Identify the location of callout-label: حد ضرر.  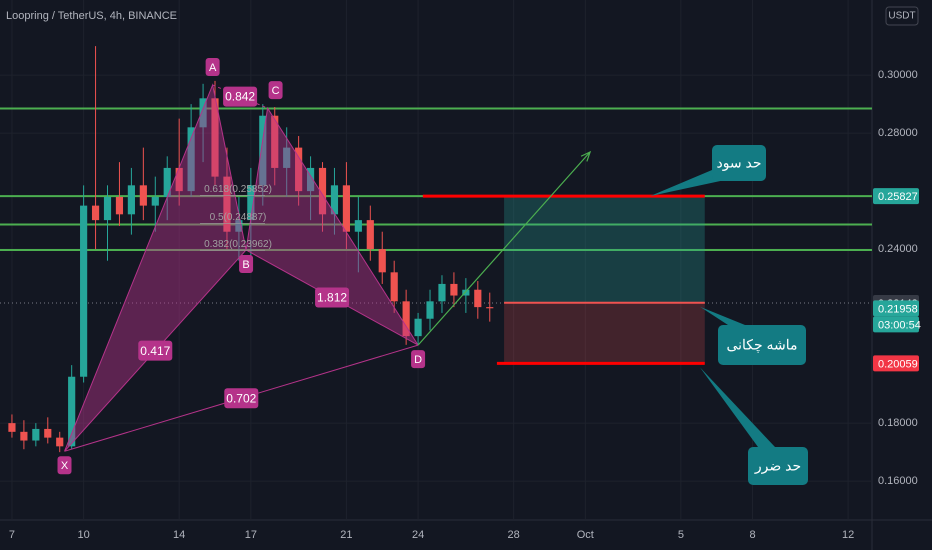
(777, 466).